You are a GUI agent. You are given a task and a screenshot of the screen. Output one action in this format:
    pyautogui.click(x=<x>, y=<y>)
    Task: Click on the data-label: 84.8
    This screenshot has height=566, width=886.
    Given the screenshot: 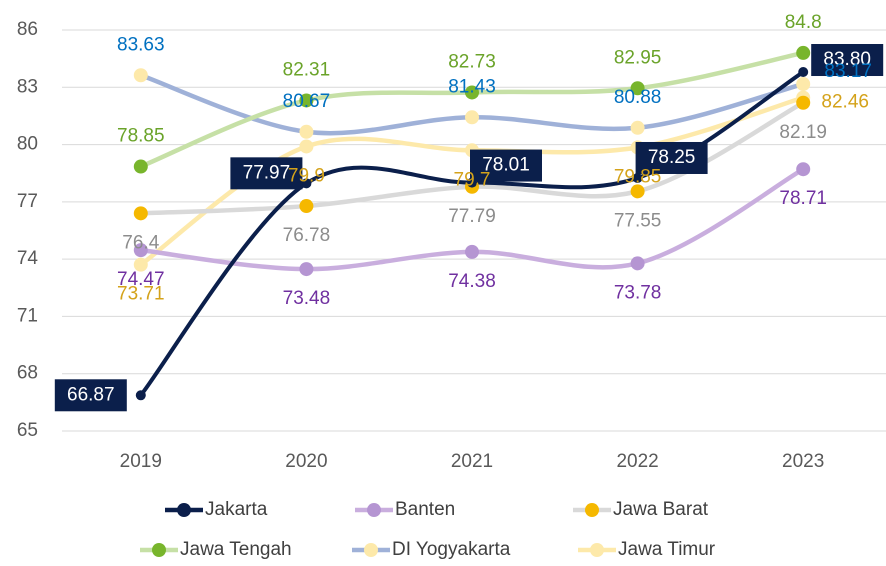 What is the action you would take?
    pyautogui.click(x=803, y=22)
    